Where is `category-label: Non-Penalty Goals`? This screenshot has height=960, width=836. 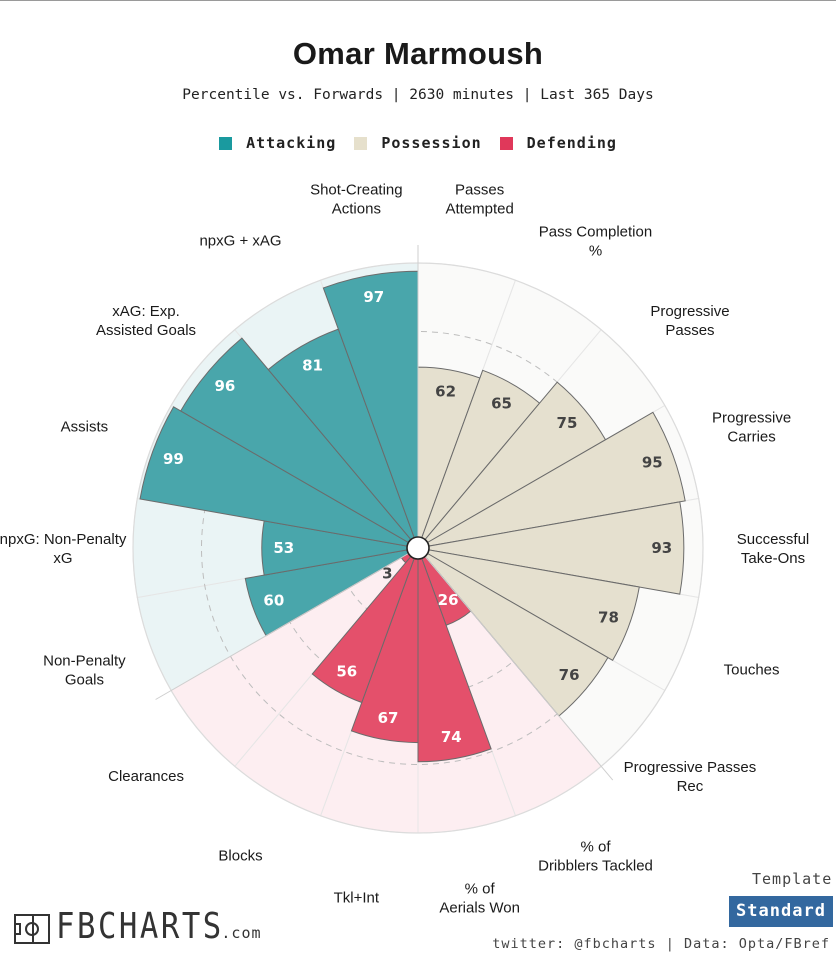
category-label: Non-Penalty Goals is located at coordinates (84, 670).